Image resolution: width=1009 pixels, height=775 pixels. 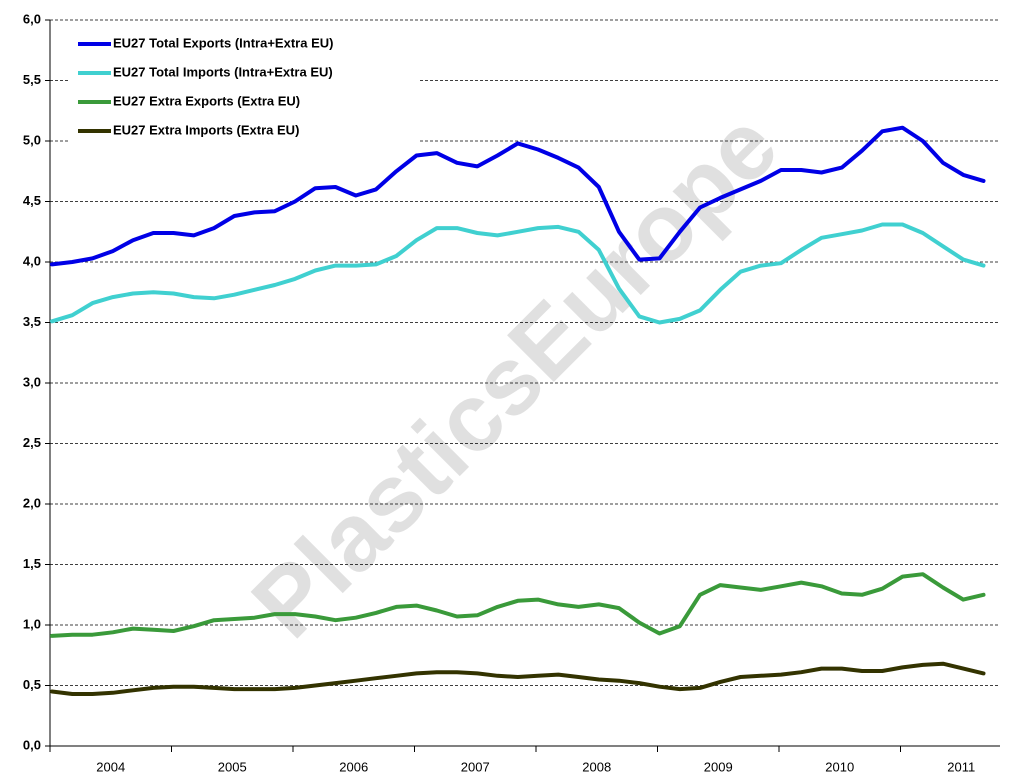 I want to click on x-tick-label: 2006, so click(x=353, y=766).